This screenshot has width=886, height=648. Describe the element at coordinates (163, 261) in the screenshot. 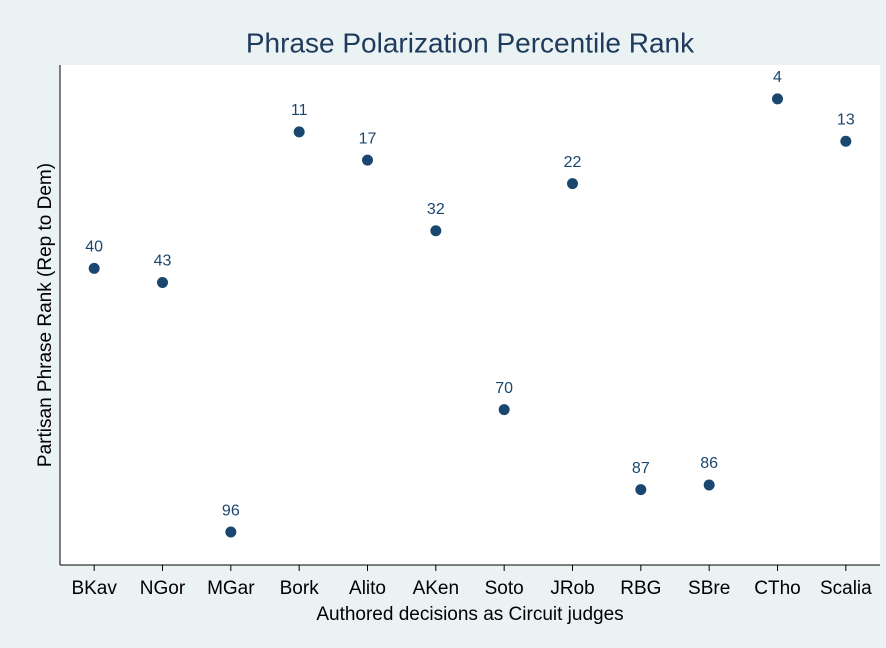

I see `data-label: 43` at that location.